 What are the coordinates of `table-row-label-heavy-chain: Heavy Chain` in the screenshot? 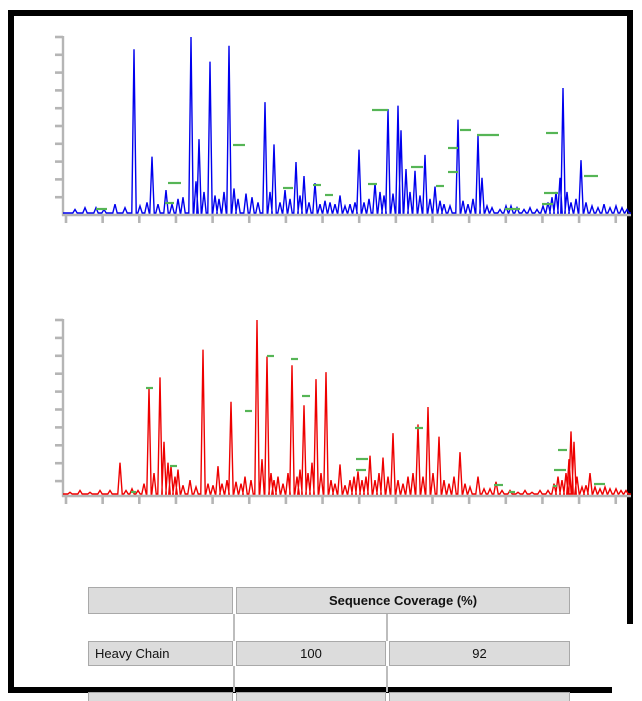 It's located at (160, 653).